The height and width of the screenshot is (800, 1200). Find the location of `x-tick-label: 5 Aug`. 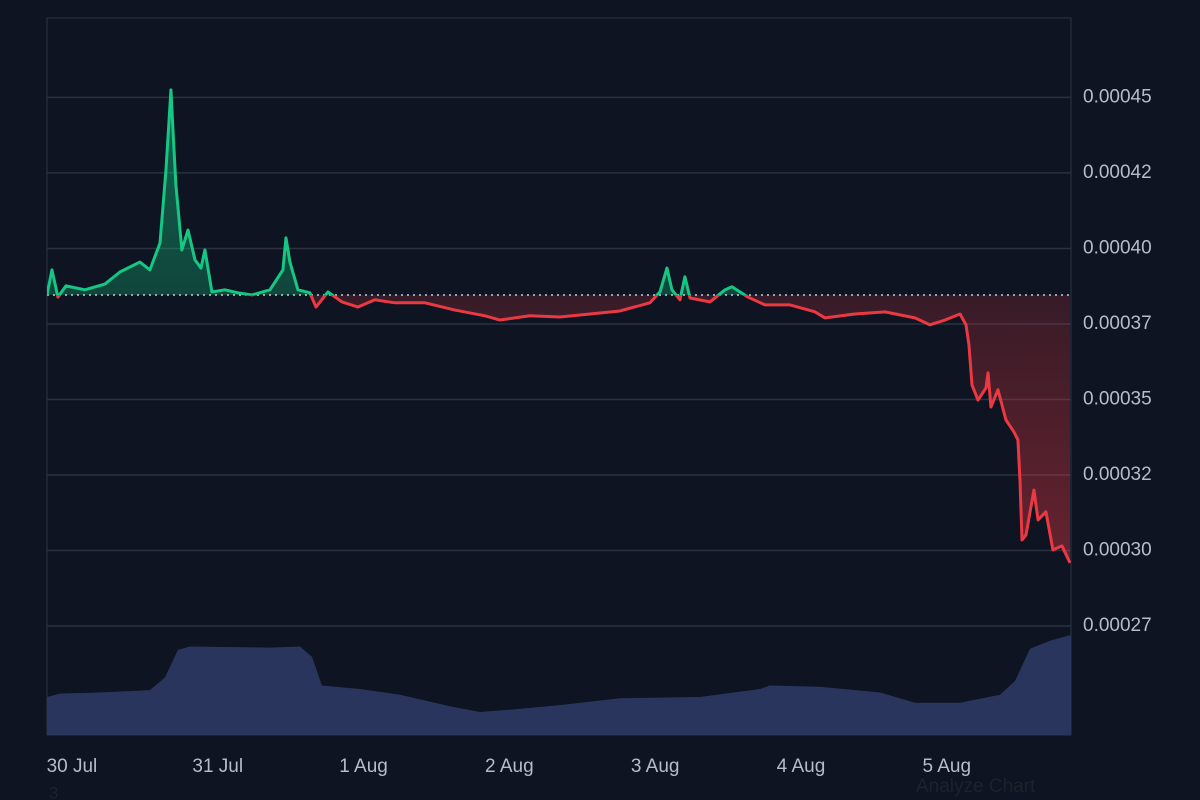

x-tick-label: 5 Aug is located at coordinates (946, 766).